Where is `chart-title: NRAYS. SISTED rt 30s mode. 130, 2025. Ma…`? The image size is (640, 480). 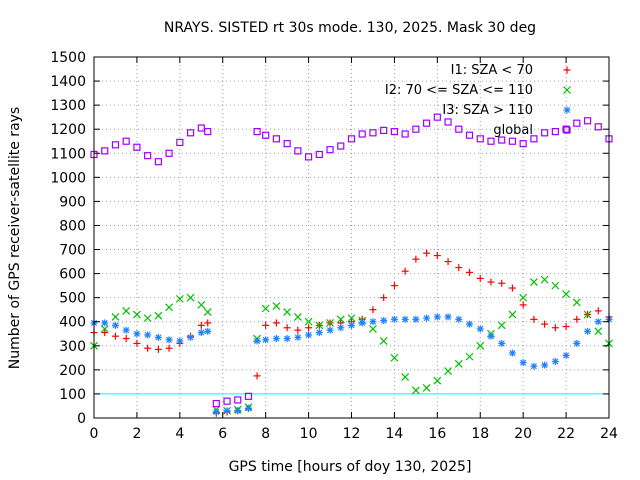
chart-title: NRAYS. SISTED rt 30s mode. 130, 2025. Ma… is located at coordinates (350, 28).